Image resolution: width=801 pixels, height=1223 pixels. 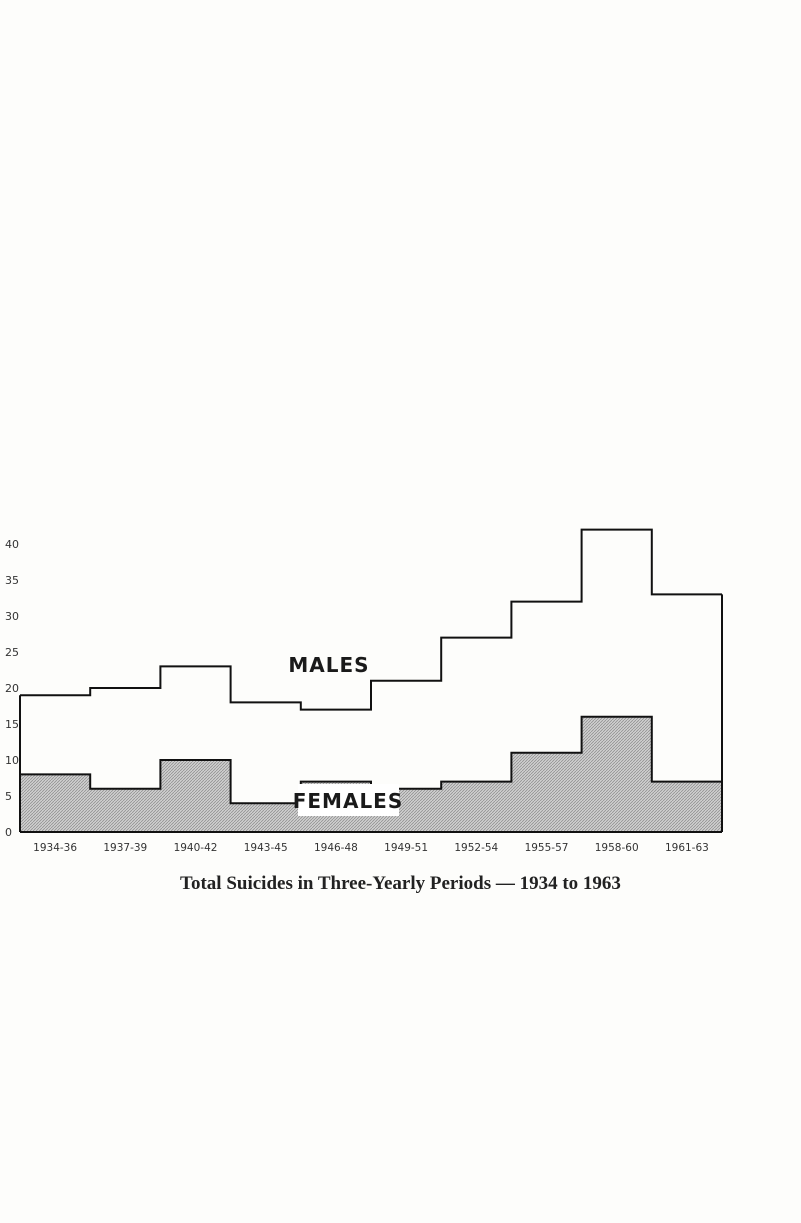 I want to click on x-tick-label: 1958-60, so click(x=617, y=848).